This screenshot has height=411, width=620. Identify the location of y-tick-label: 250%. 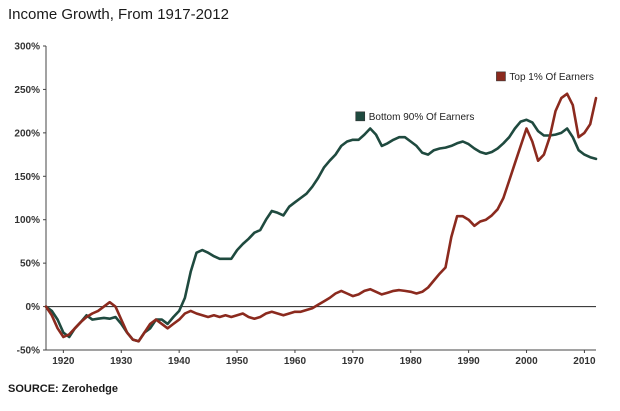
(27, 90).